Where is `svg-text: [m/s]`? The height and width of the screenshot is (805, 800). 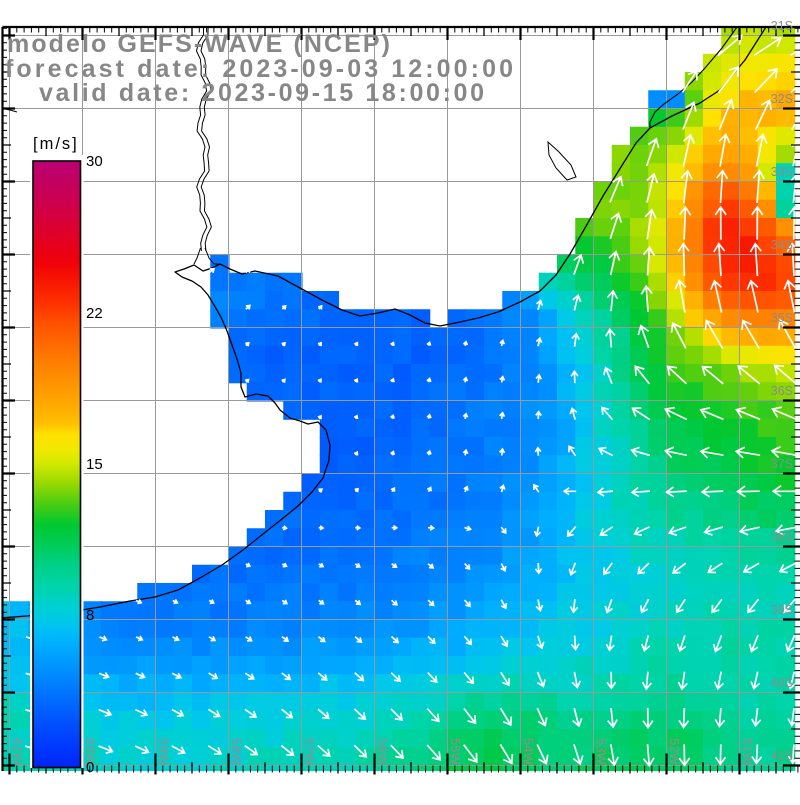
svg-text: [m/s] is located at coordinates (56, 144).